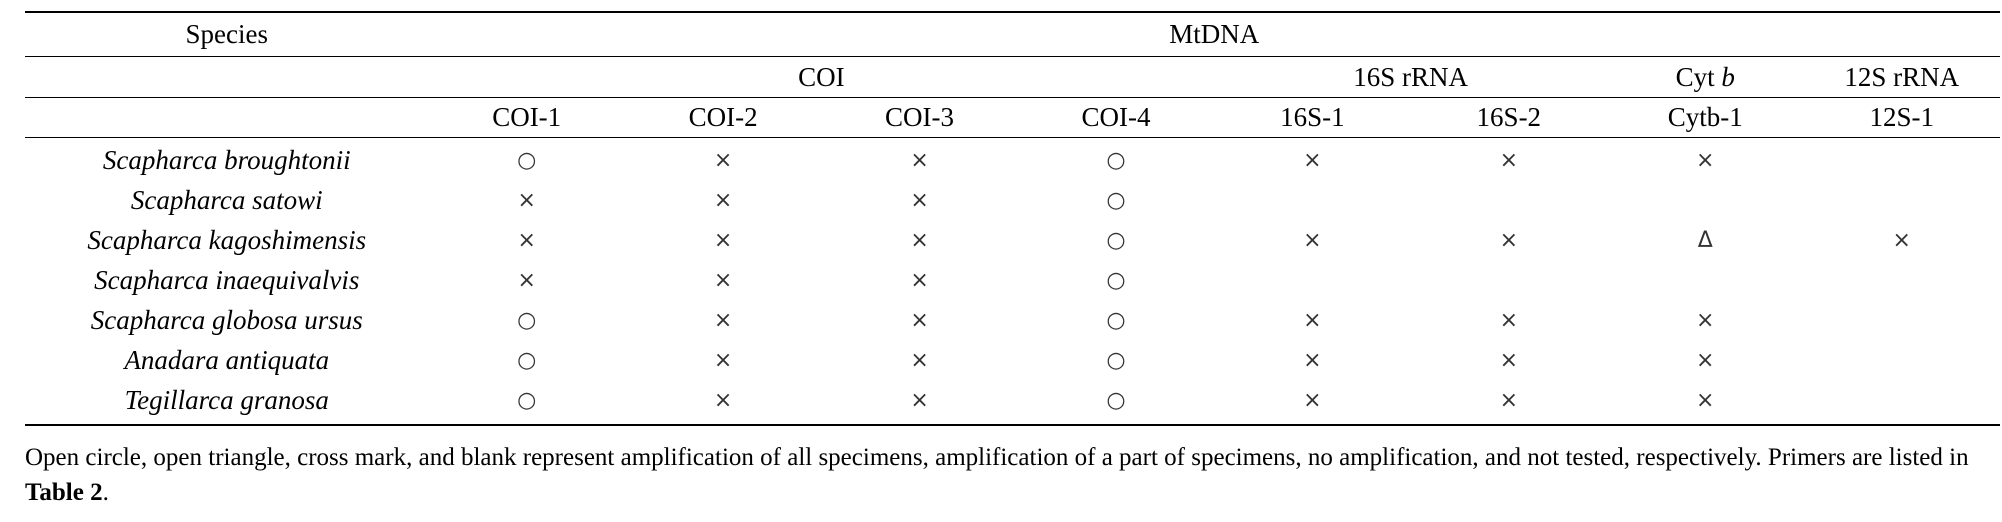 This screenshot has height=522, width=2002. Describe the element at coordinates (1705, 117) in the screenshot. I see `primer-header: Cytb-1` at that location.